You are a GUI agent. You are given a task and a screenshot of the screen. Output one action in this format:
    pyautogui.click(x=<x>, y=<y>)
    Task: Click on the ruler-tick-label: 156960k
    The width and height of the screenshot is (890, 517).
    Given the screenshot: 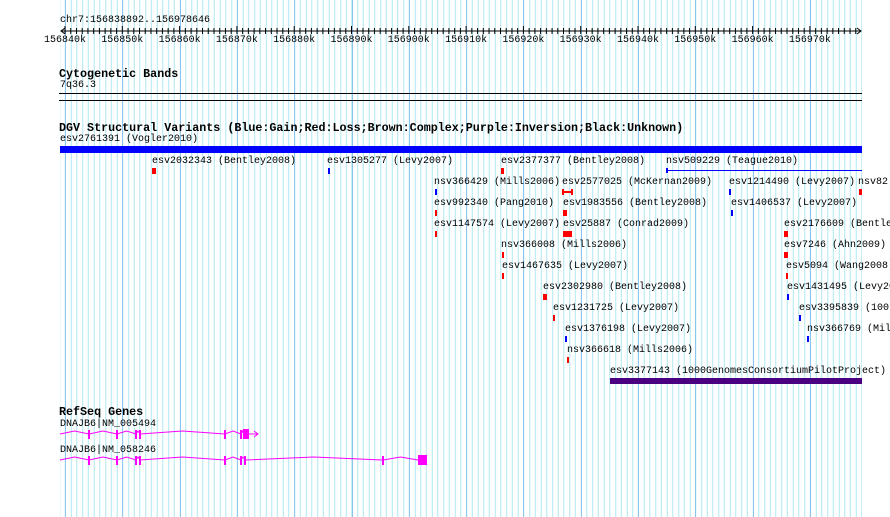 What is the action you would take?
    pyautogui.click(x=752, y=40)
    